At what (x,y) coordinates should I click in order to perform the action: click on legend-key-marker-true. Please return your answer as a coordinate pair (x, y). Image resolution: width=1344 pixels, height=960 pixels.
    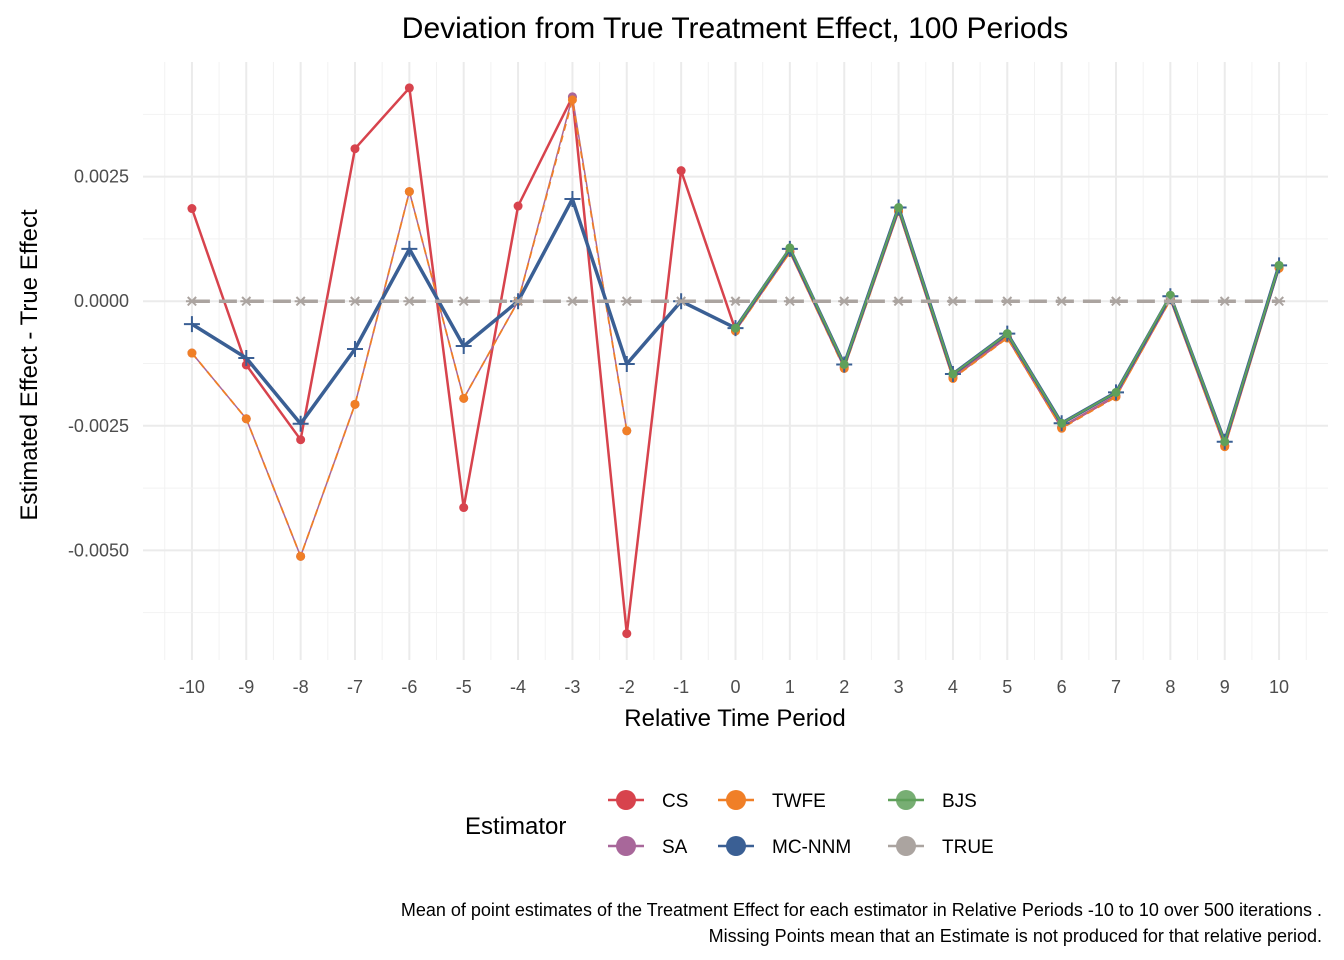
    Looking at the image, I should click on (906, 846).